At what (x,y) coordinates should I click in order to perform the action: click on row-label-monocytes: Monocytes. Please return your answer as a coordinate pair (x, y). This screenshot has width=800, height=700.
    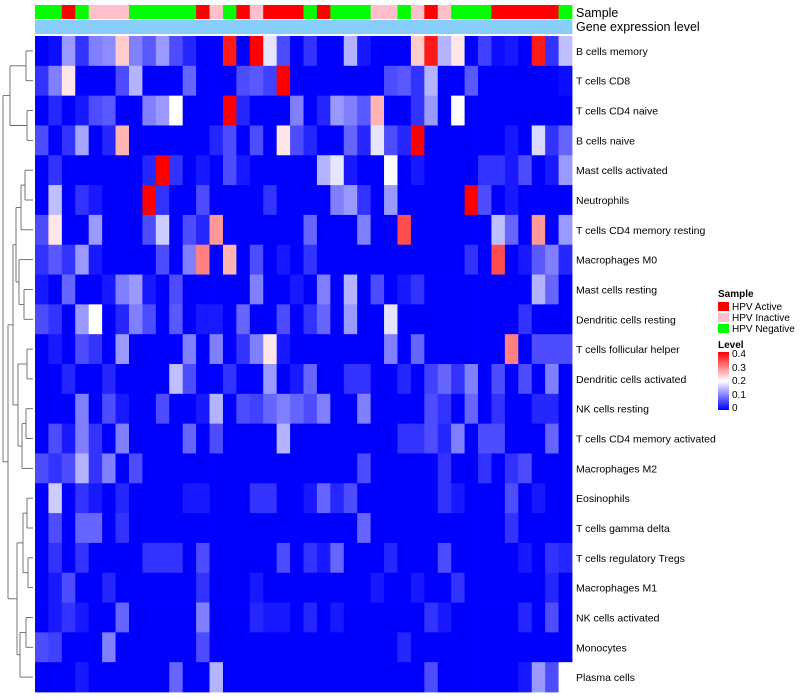
    Looking at the image, I should click on (601, 648).